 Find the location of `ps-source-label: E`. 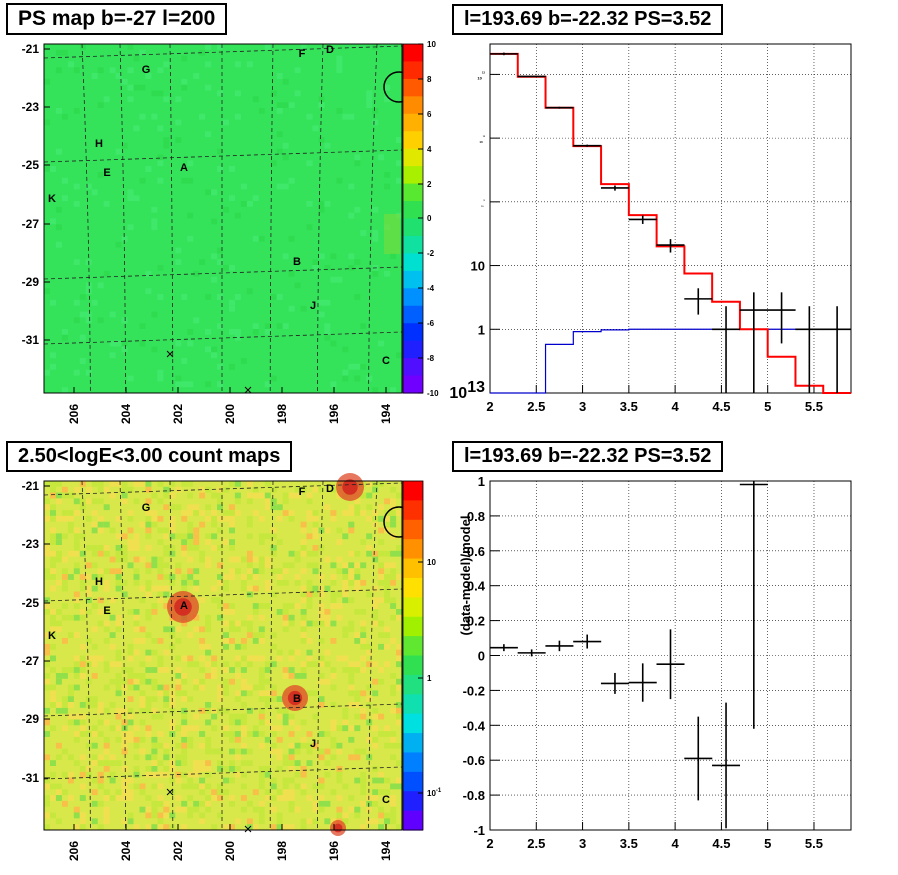

ps-source-label: E is located at coordinates (106, 173).